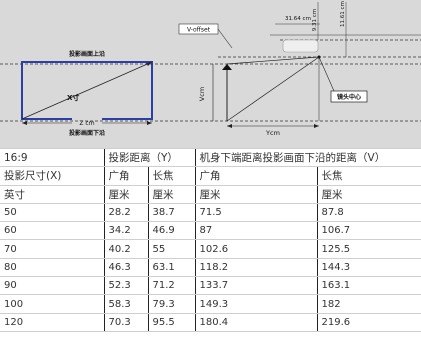 Image resolution: width=421 pixels, height=343 pixels. What do you see at coordinates (171, 249) in the screenshot?
I see `throw-tele-cell: 55` at bounding box center [171, 249].